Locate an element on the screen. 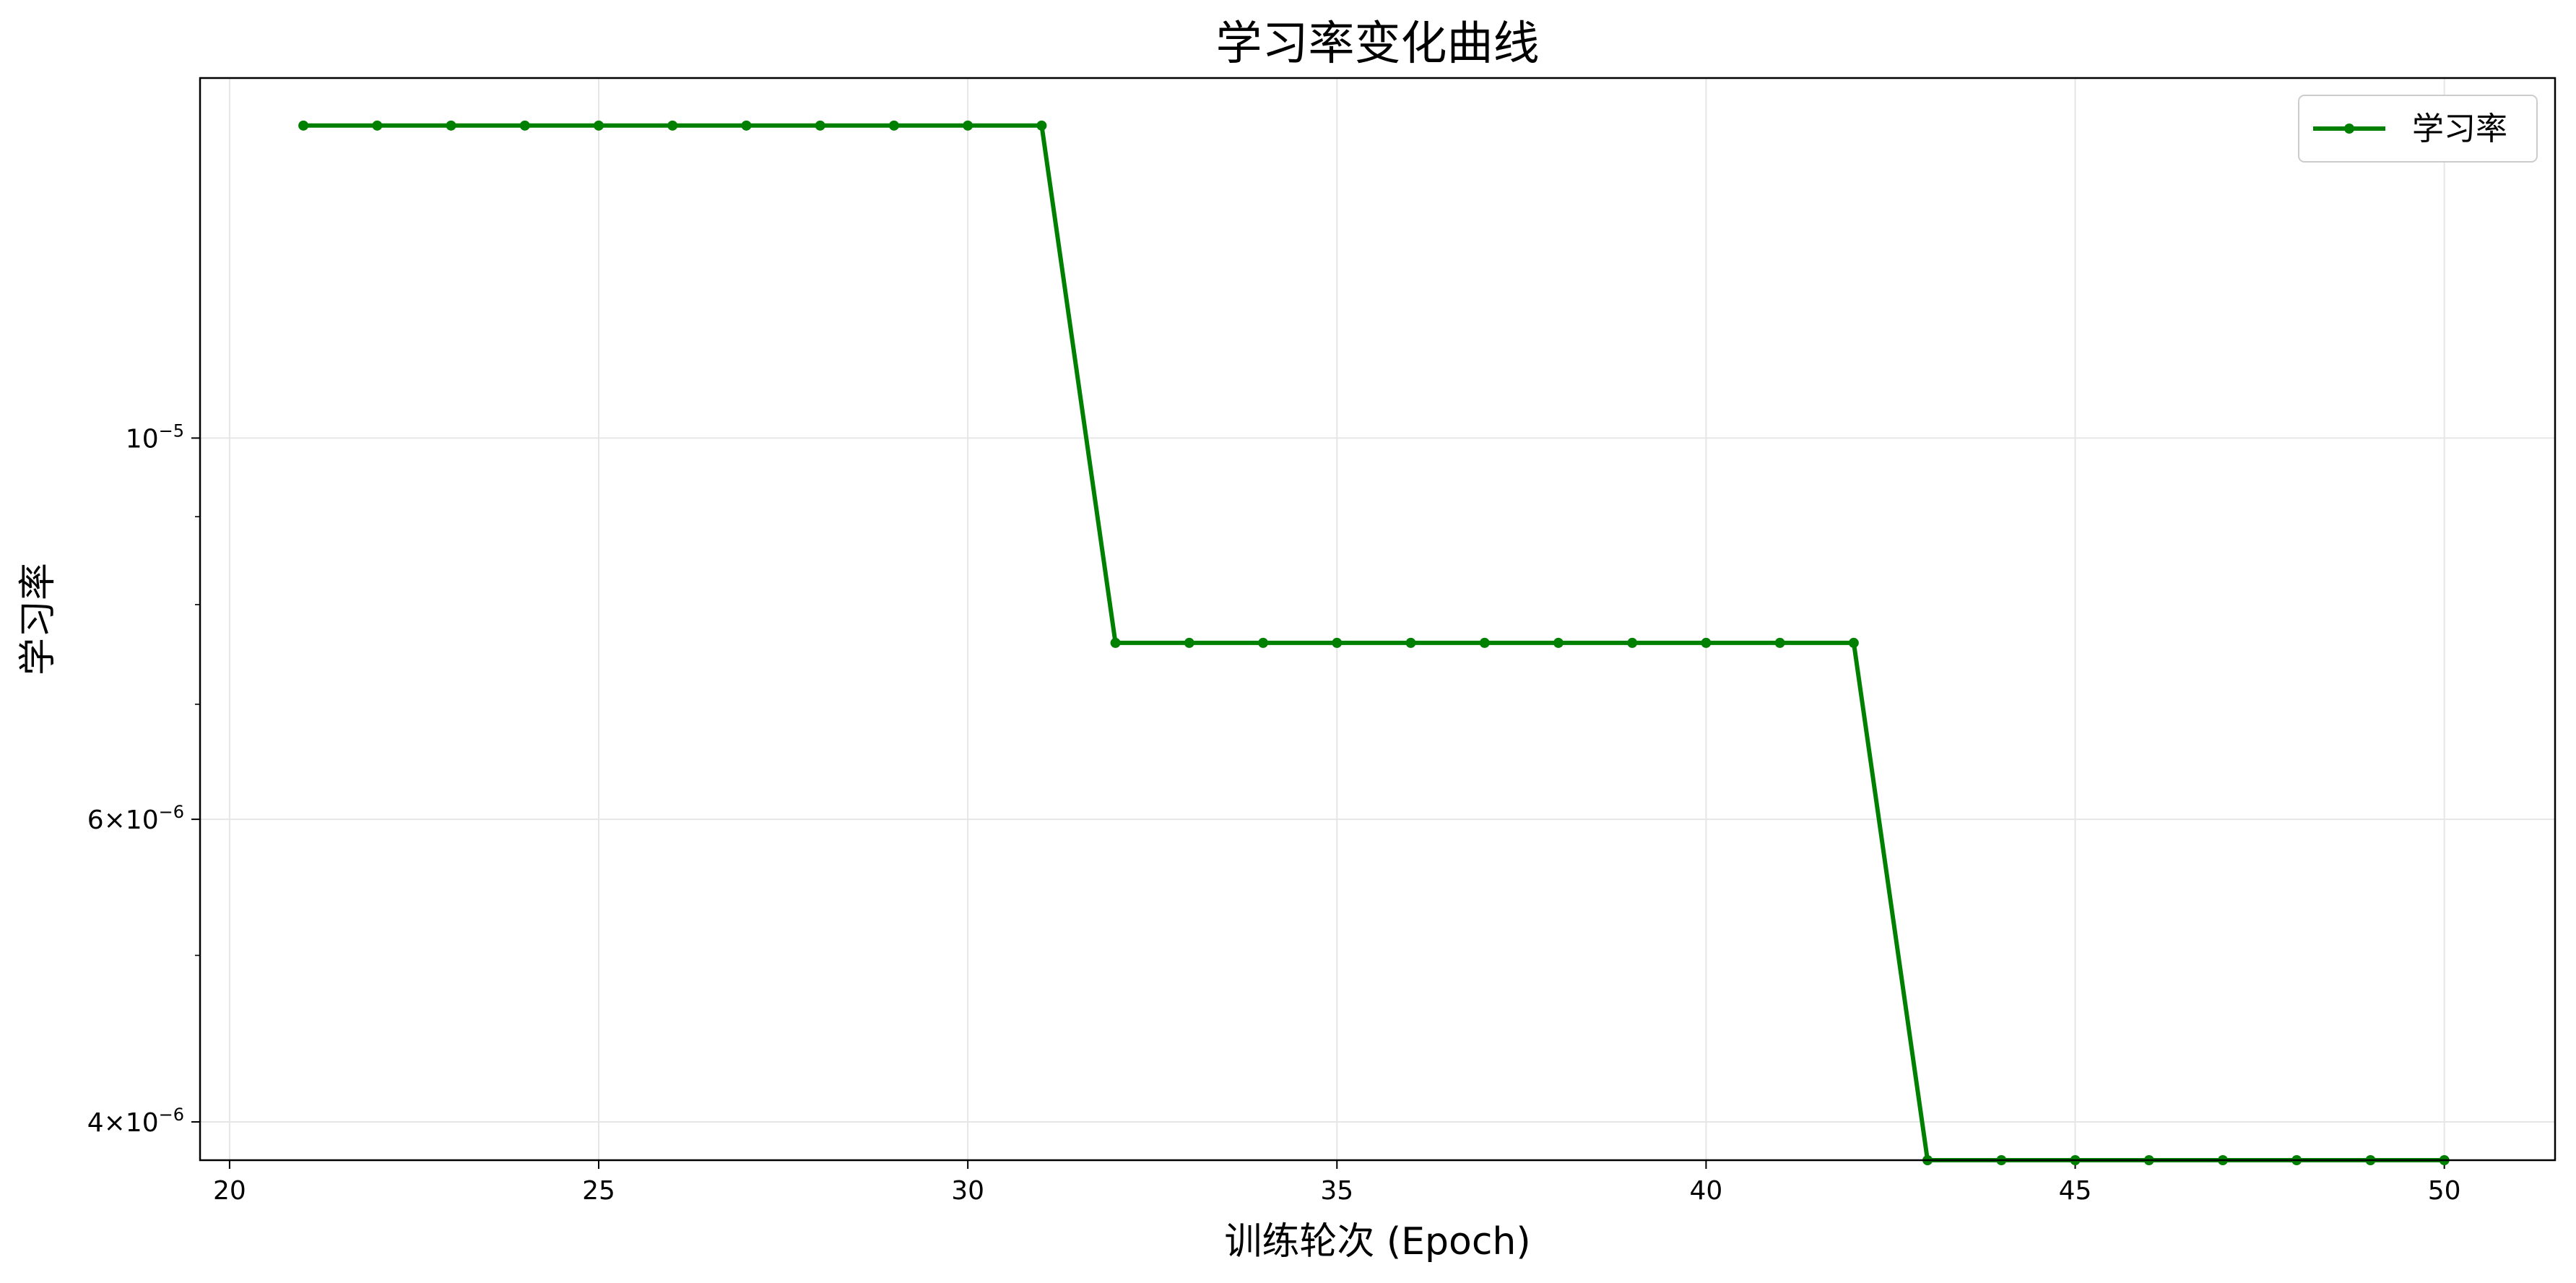 The width and height of the screenshot is (2576, 1283). x-tick-label: 25 is located at coordinates (598, 1191).